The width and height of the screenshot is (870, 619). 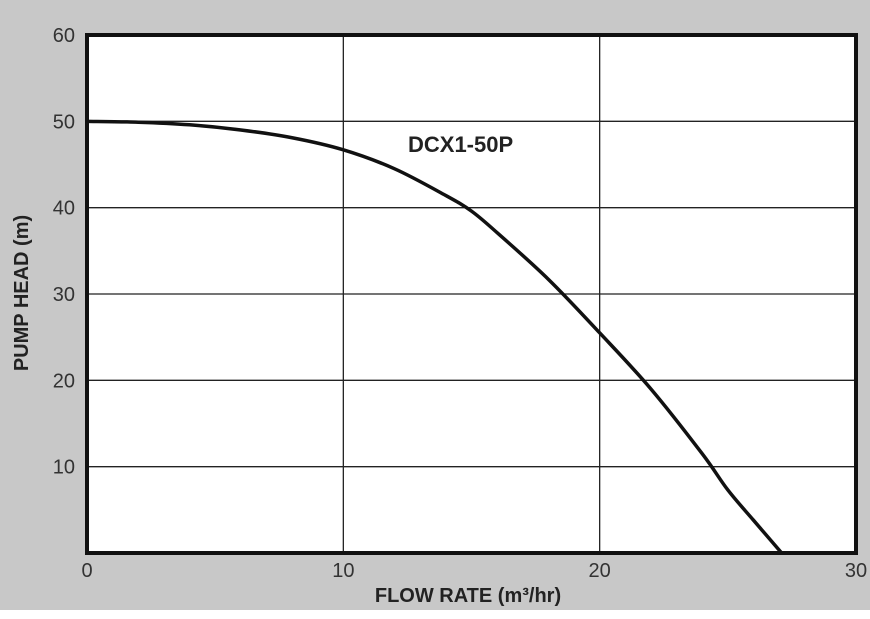 I want to click on y-tick-label: 50, so click(x=64, y=122).